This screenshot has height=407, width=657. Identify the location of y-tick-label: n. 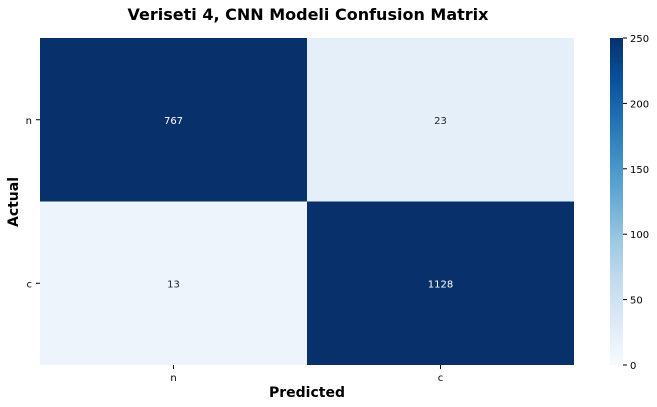
(29, 121).